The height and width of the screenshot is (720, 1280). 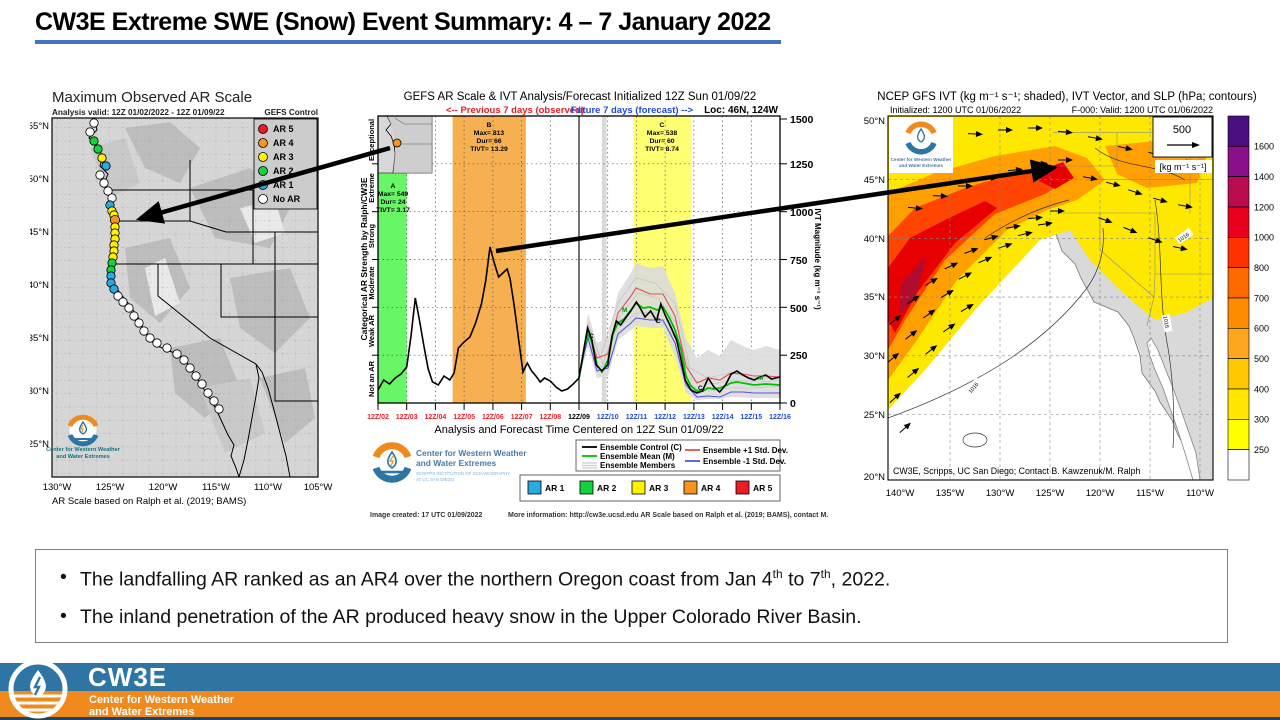 What do you see at coordinates (1261, 420) in the screenshot?
I see `svg-text: 300` at bounding box center [1261, 420].